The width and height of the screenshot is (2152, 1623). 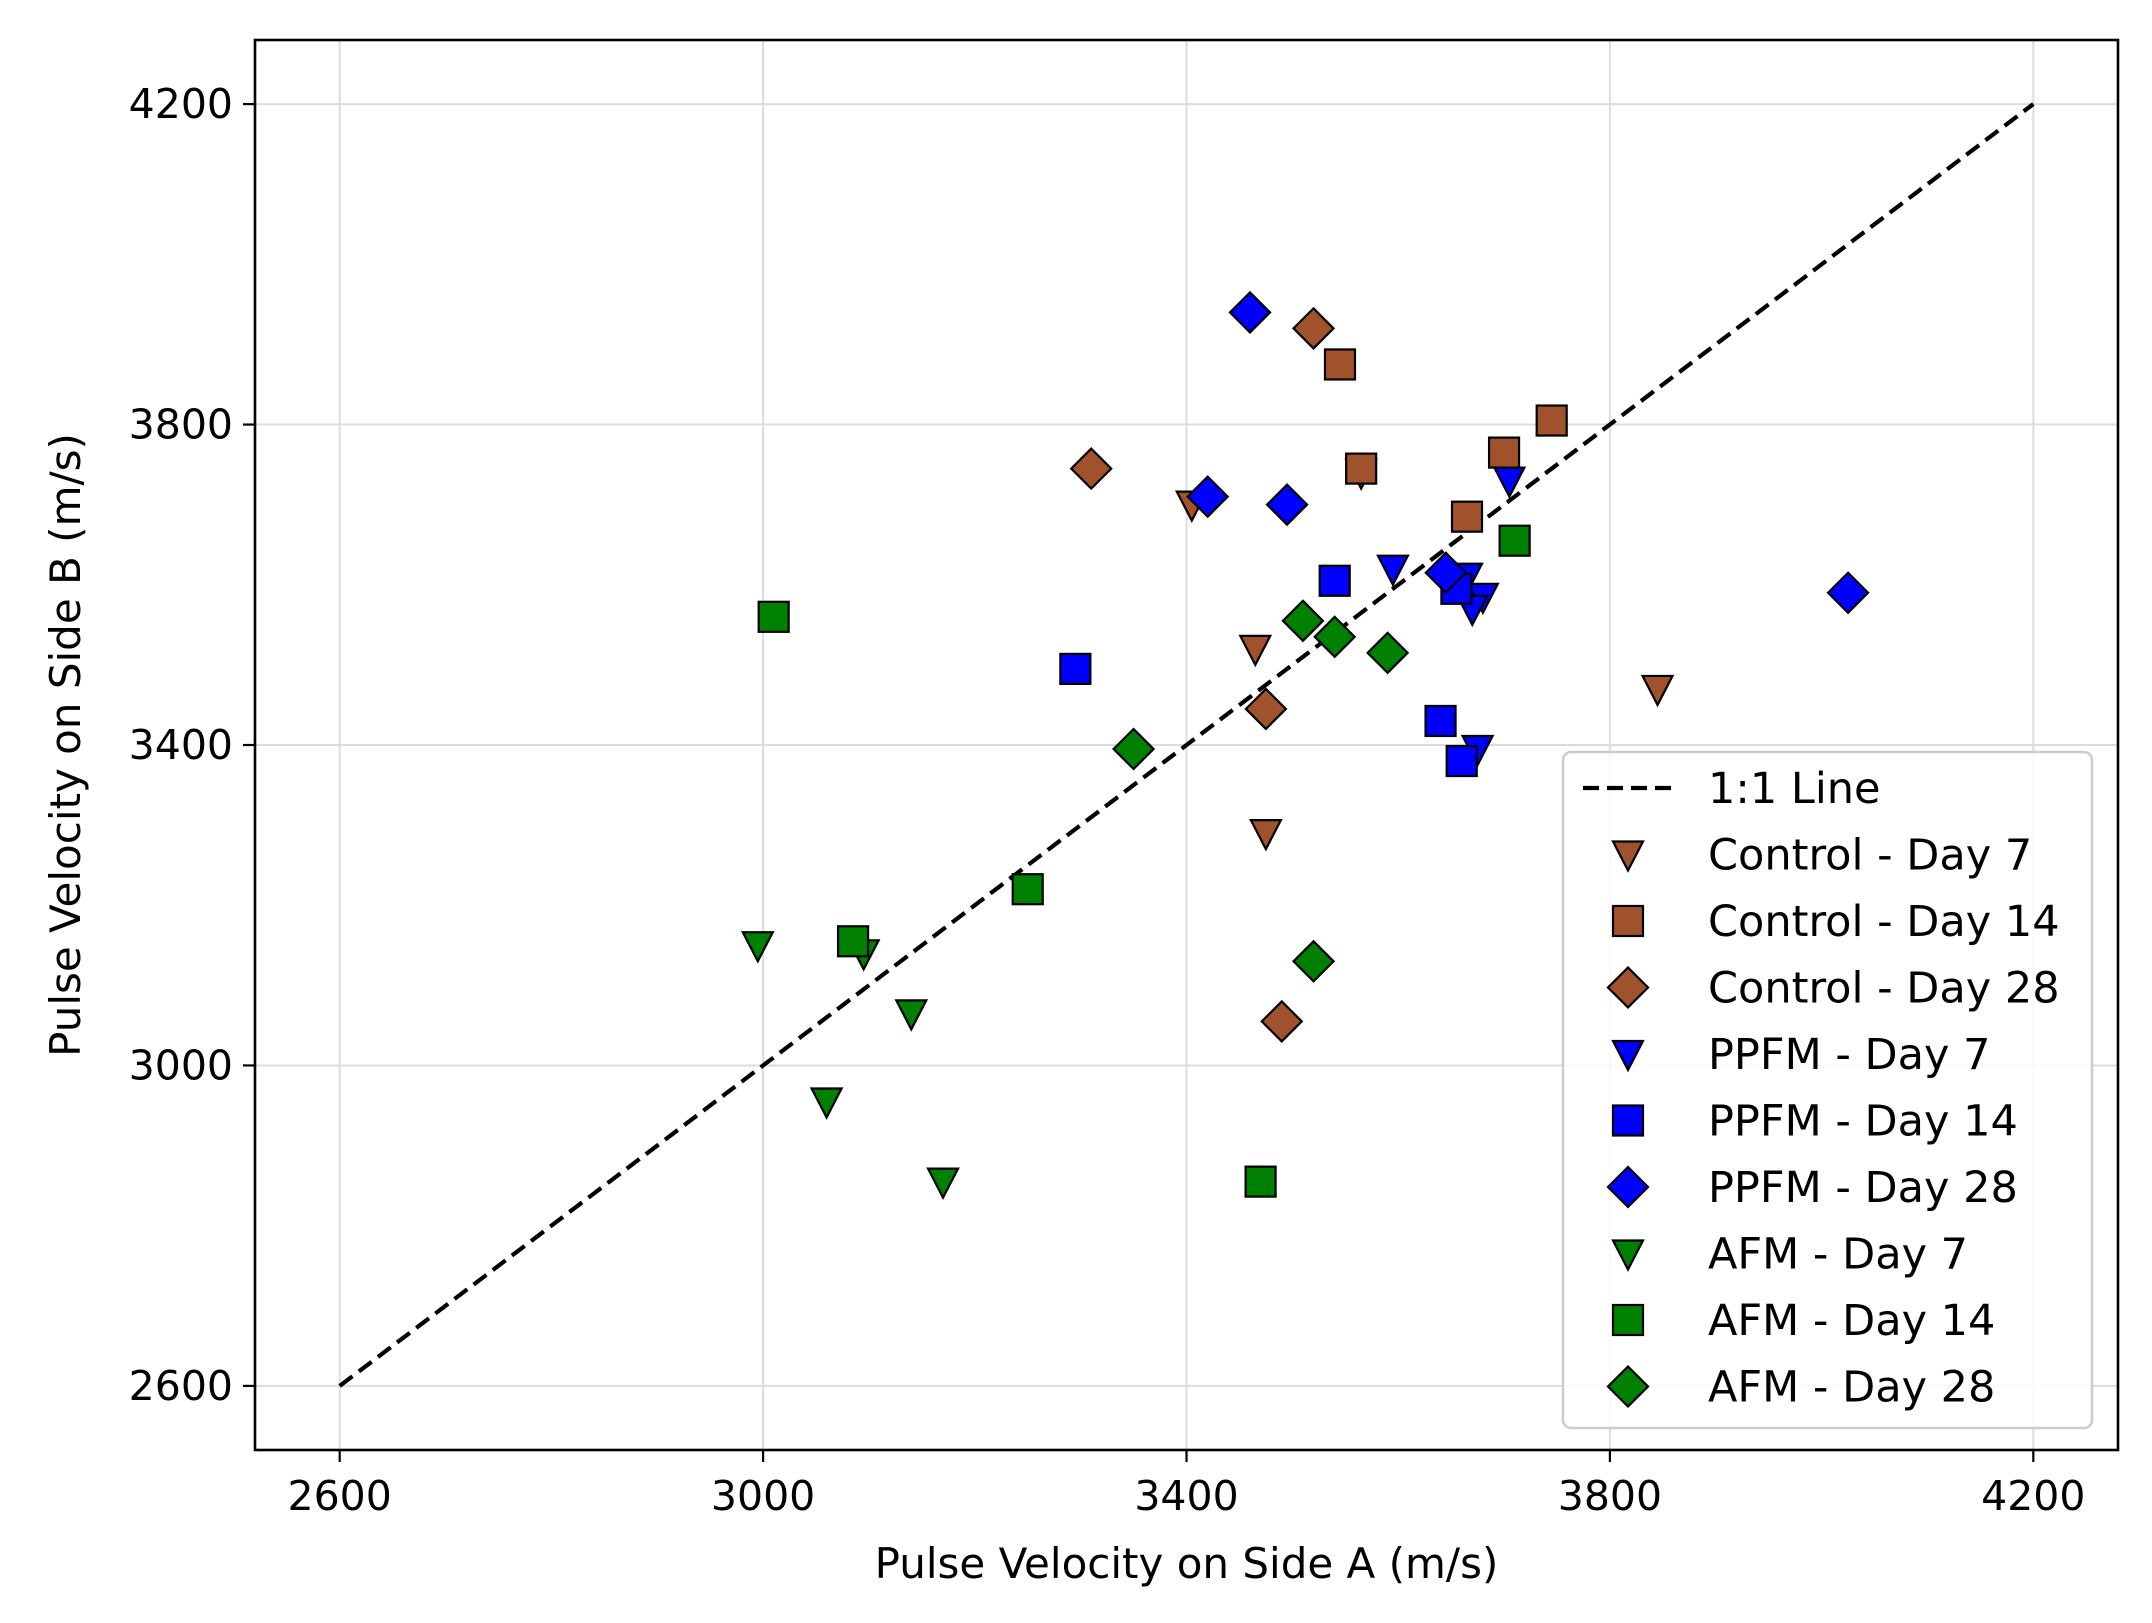 What do you see at coordinates (1838, 1255) in the screenshot?
I see `legend-label: AFM - Day 7` at bounding box center [1838, 1255].